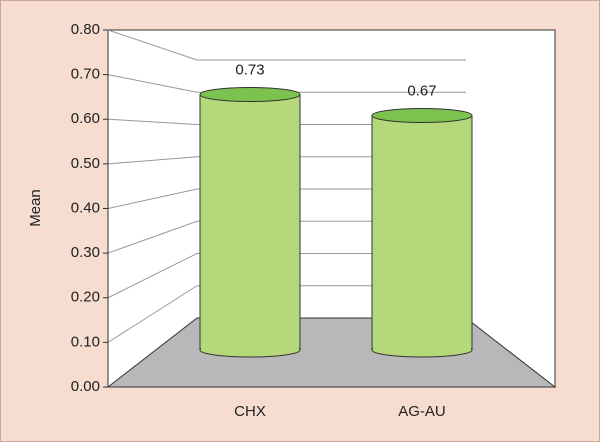 The image size is (600, 442). What do you see at coordinates (85, 29) in the screenshot?
I see `y-tick-label: 0.80` at bounding box center [85, 29].